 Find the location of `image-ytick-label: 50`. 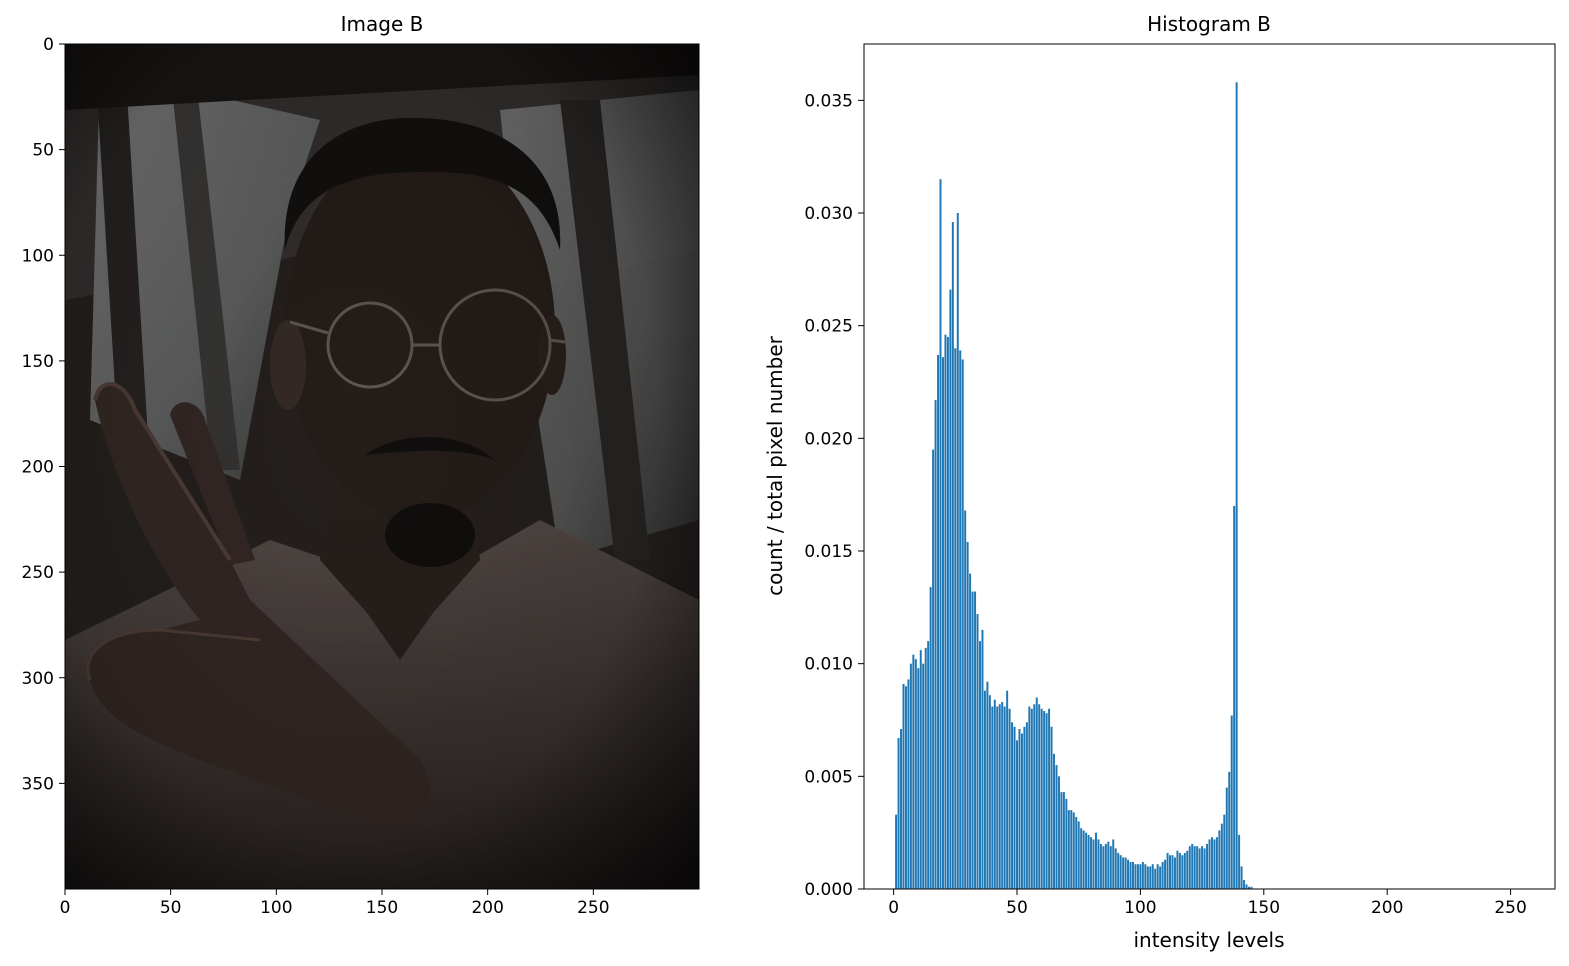

image-ytick-label: 50 is located at coordinates (43, 151).